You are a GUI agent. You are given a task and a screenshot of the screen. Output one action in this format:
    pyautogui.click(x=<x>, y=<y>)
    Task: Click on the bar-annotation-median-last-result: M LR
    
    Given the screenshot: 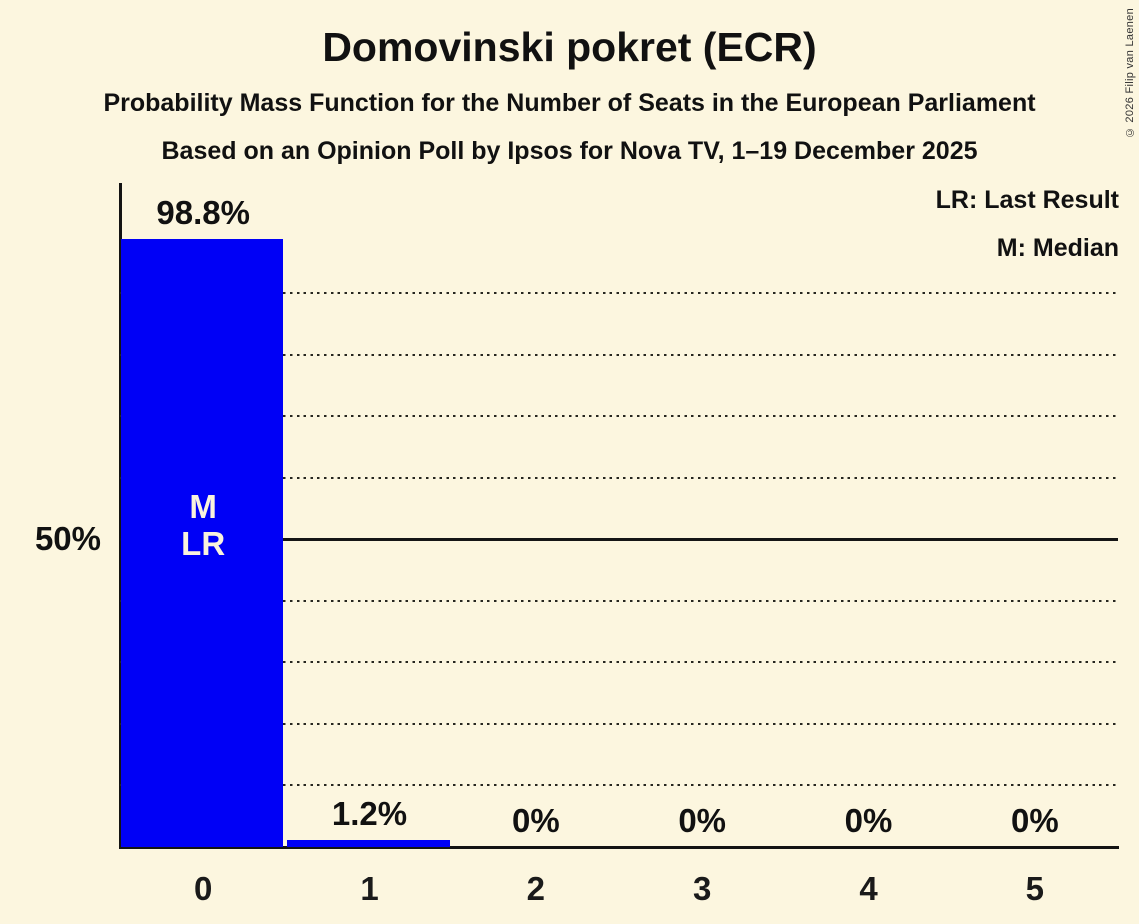 What is the action you would take?
    pyautogui.click(x=203, y=525)
    